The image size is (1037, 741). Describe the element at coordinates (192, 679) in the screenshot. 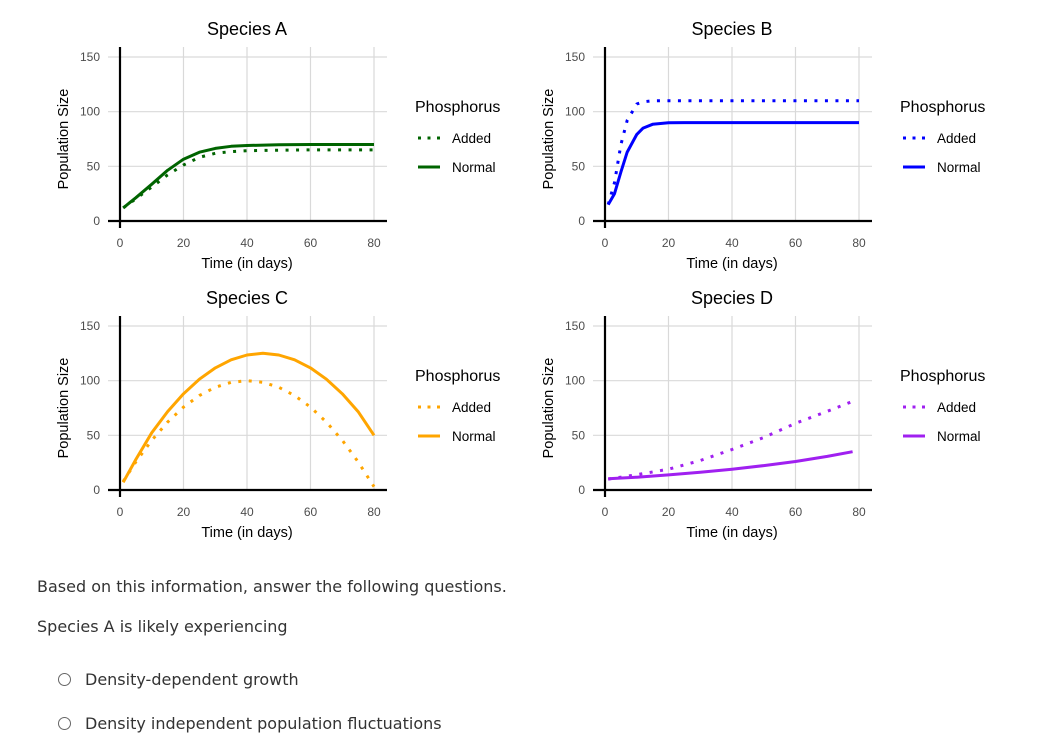

I see `answer-option-label: Density-dependent growth` at that location.